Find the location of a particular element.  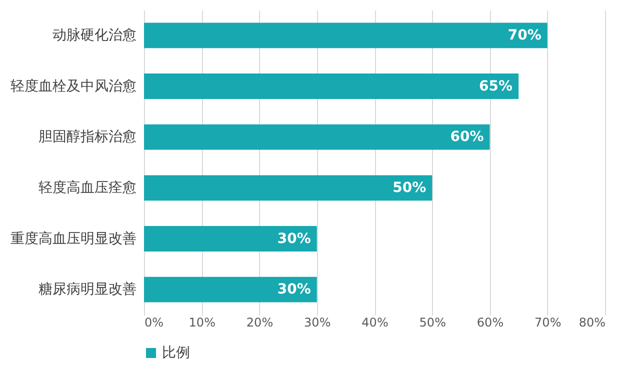

y-tick-label: 胆固醇指标治愈 is located at coordinates (87, 137).